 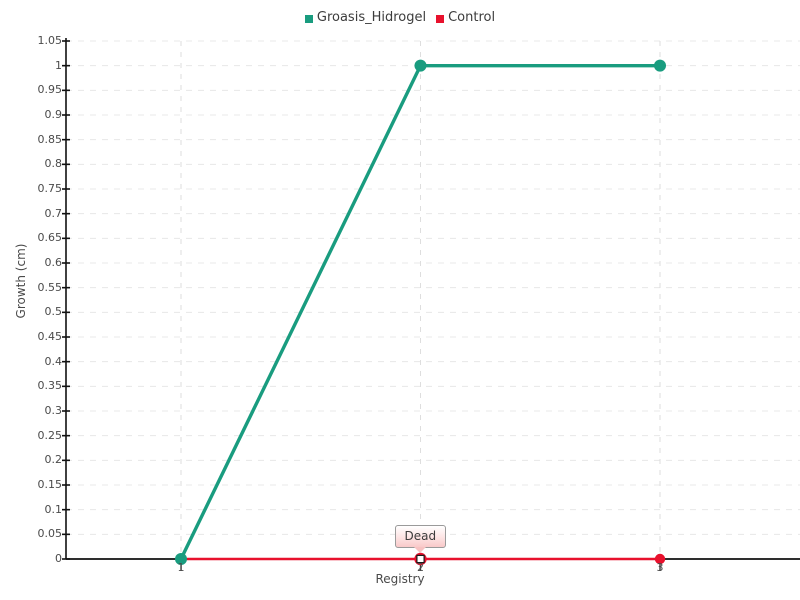 What do you see at coordinates (181, 567) in the screenshot?
I see `x-axis-tick-label: 1` at bounding box center [181, 567].